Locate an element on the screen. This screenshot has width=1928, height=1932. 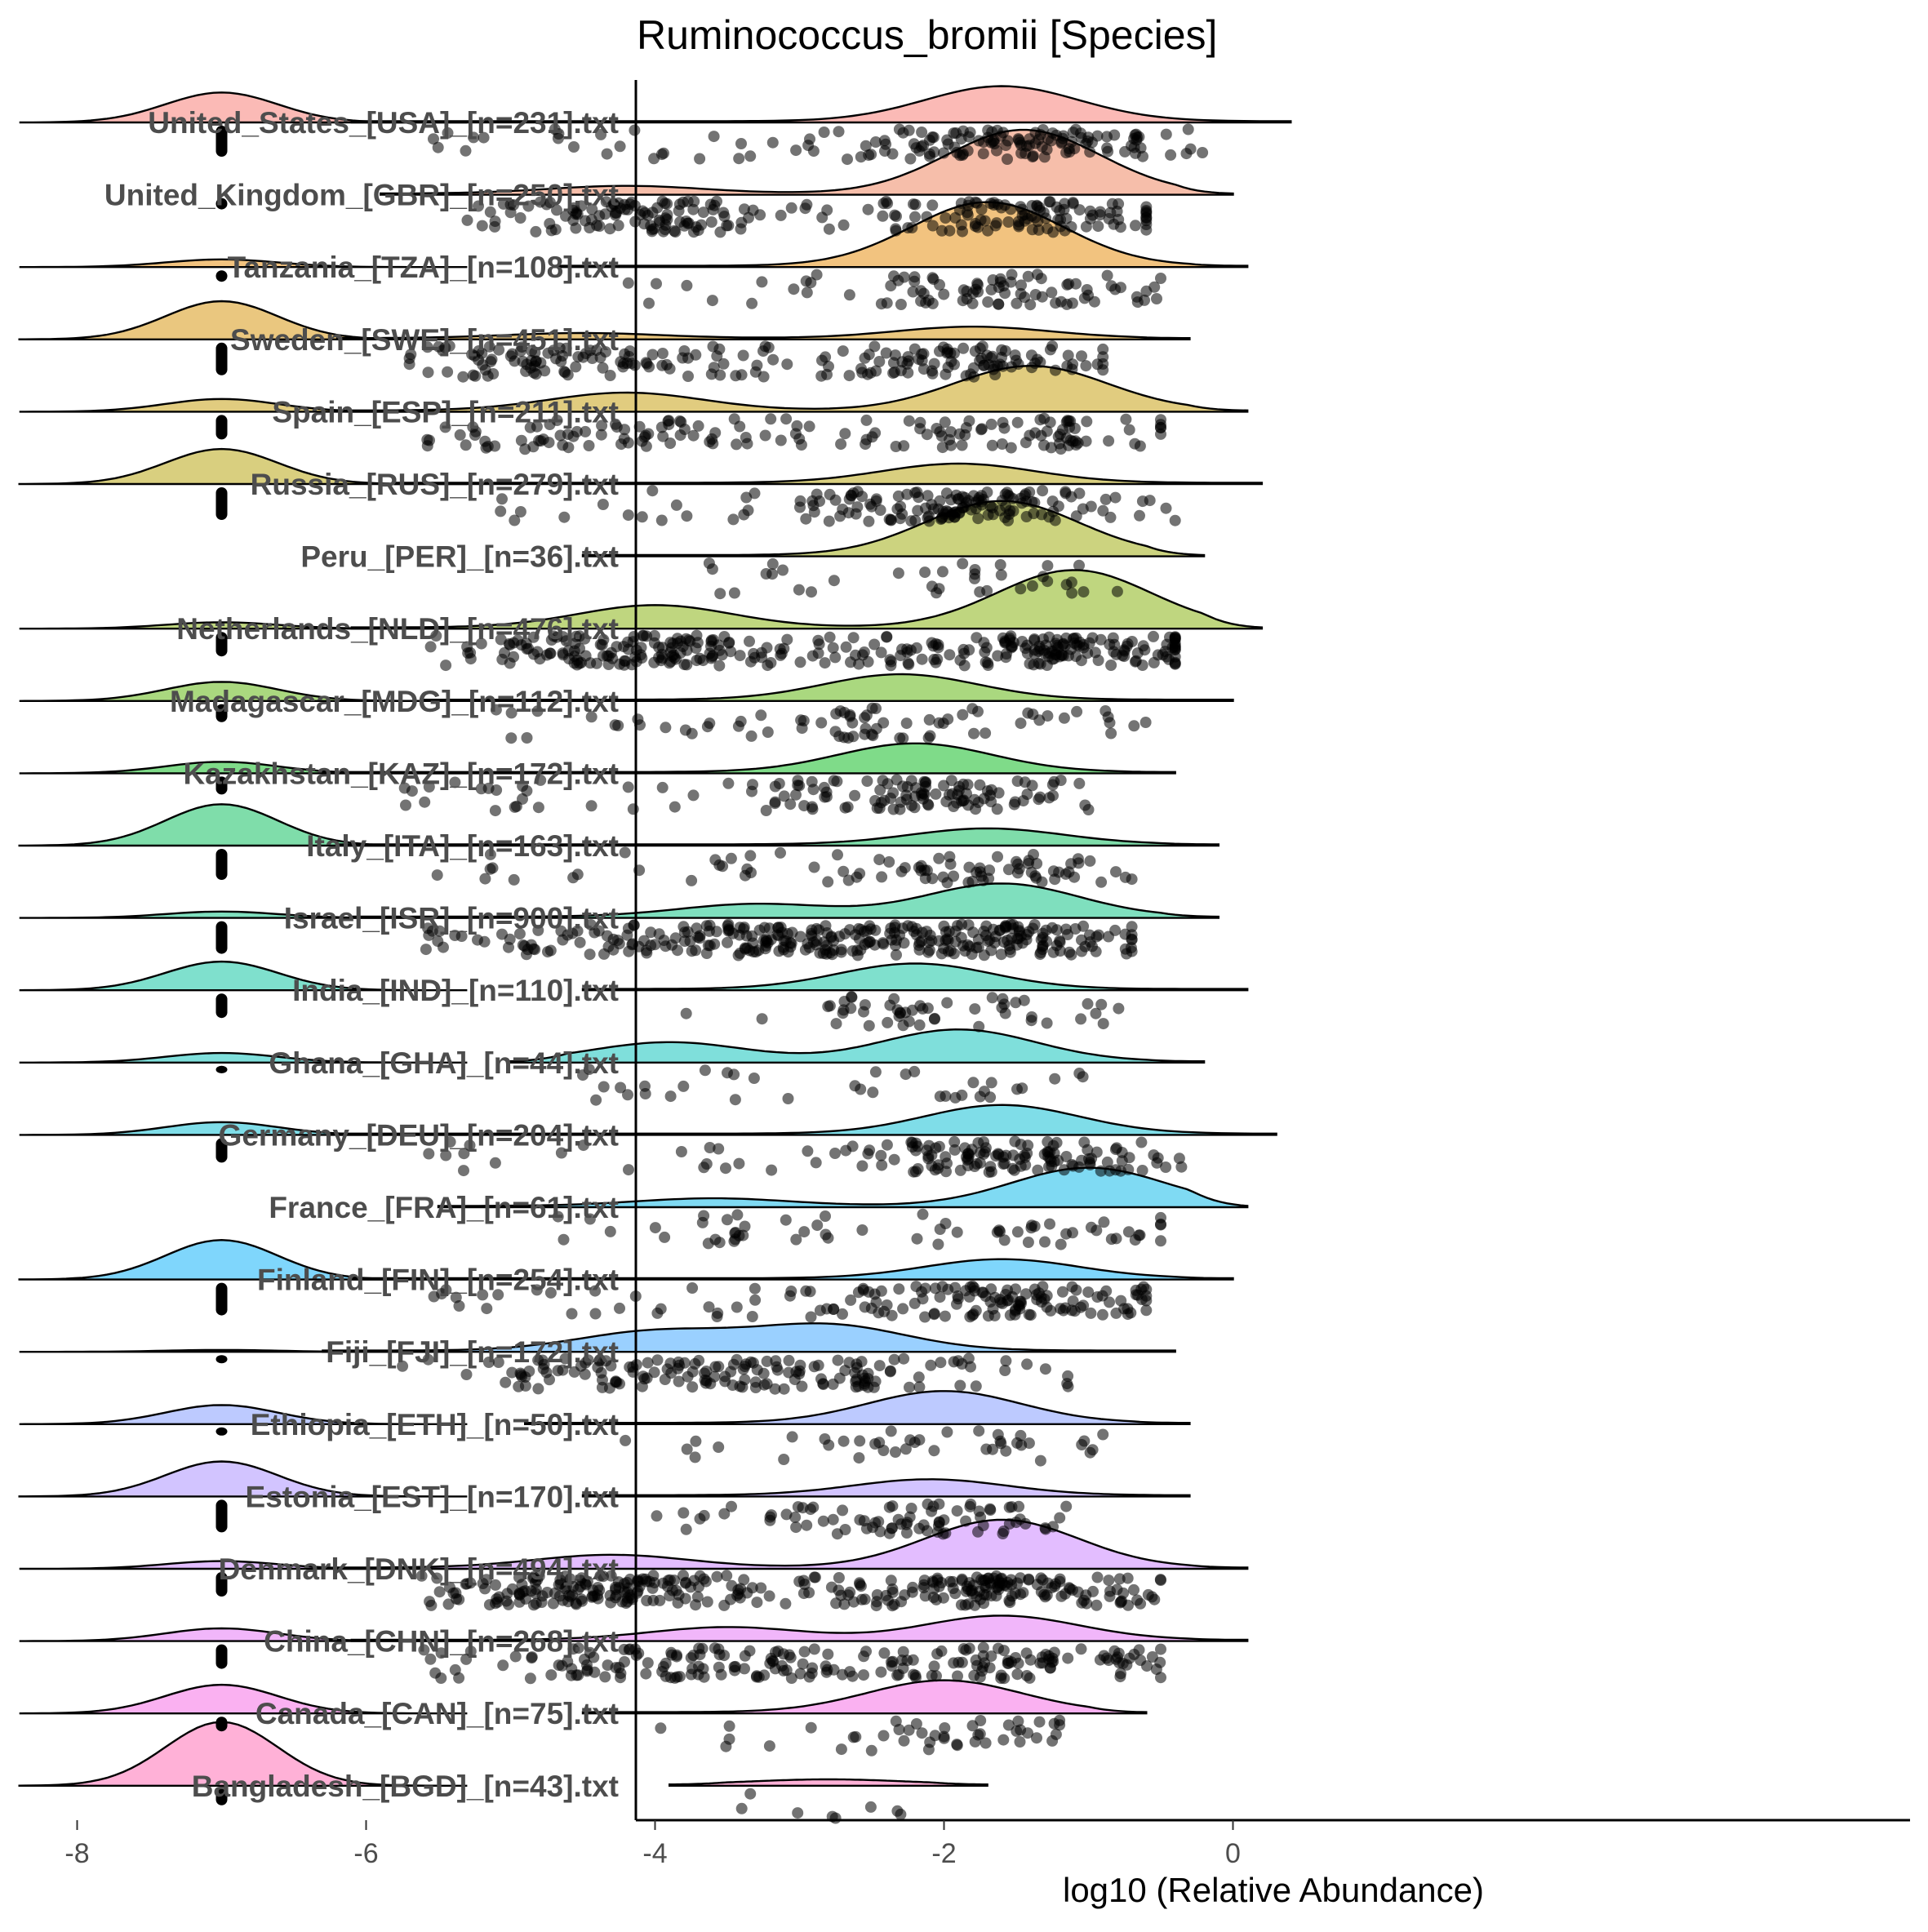
zero-density-india is located at coordinates (243, 976).